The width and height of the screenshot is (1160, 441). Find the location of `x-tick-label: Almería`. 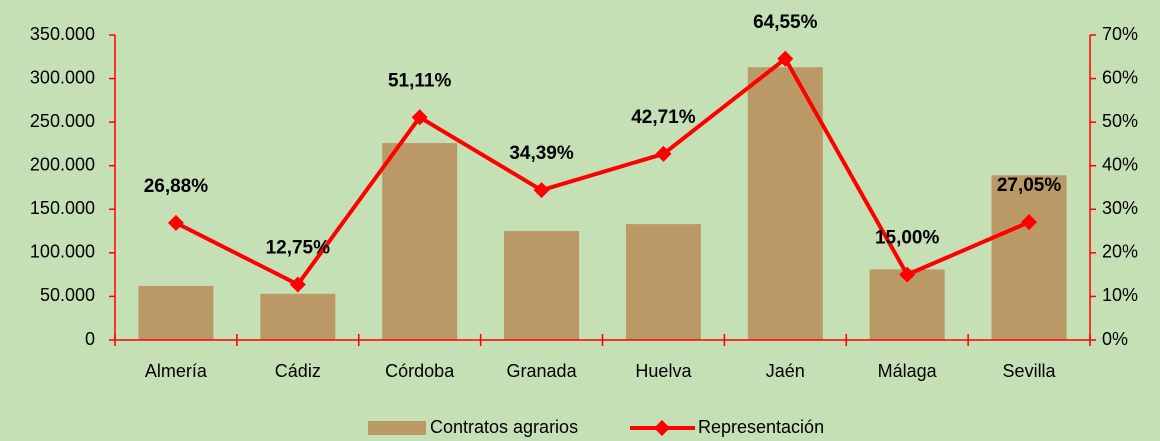

x-tick-label: Almería is located at coordinates (176, 371).